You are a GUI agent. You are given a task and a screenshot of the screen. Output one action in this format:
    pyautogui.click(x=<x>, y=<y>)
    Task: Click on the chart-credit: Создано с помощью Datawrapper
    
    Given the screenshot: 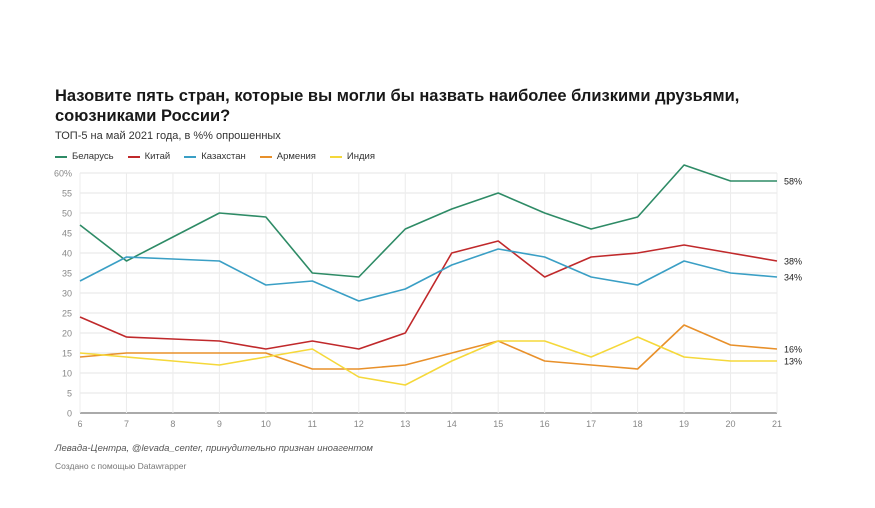 What is the action you would take?
    pyautogui.click(x=121, y=466)
    